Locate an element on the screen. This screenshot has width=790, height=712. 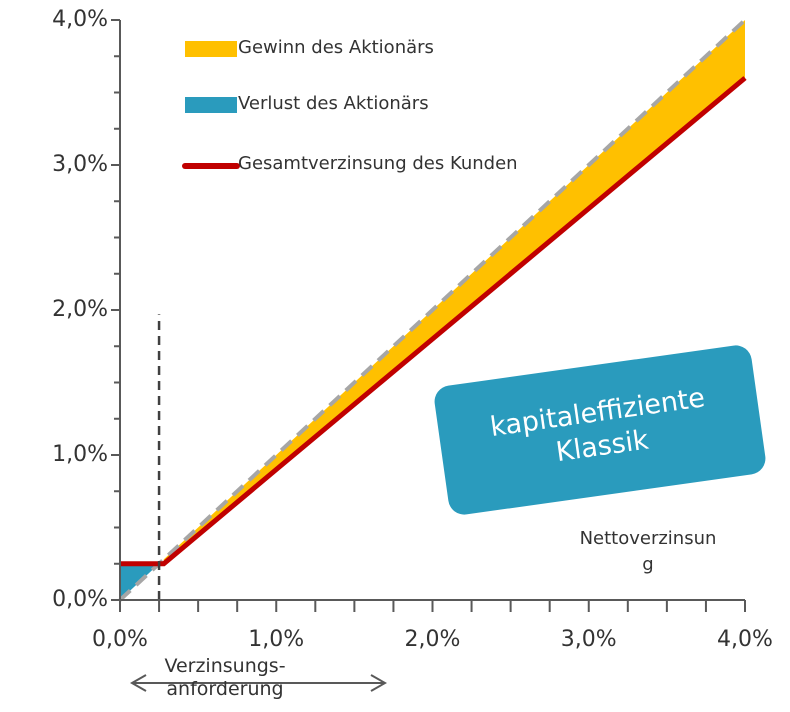
x-label: Nettoverzinsun is located at coordinates (648, 538).